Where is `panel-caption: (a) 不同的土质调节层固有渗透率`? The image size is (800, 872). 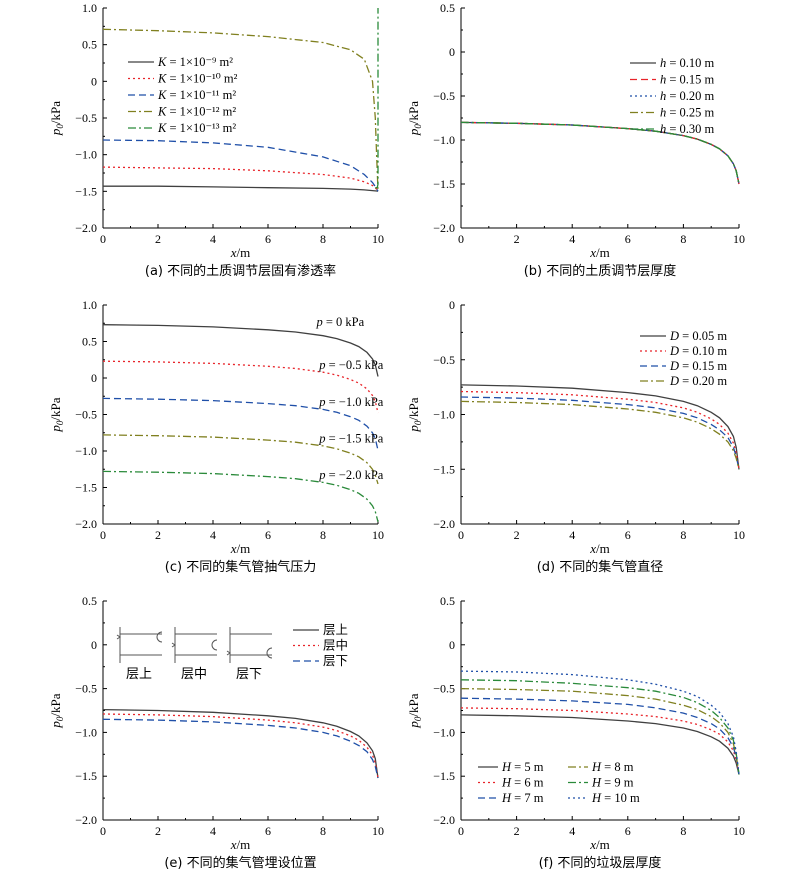
panel-caption: (a) 不同的土质调节层固有渗透率 is located at coordinates (240, 271).